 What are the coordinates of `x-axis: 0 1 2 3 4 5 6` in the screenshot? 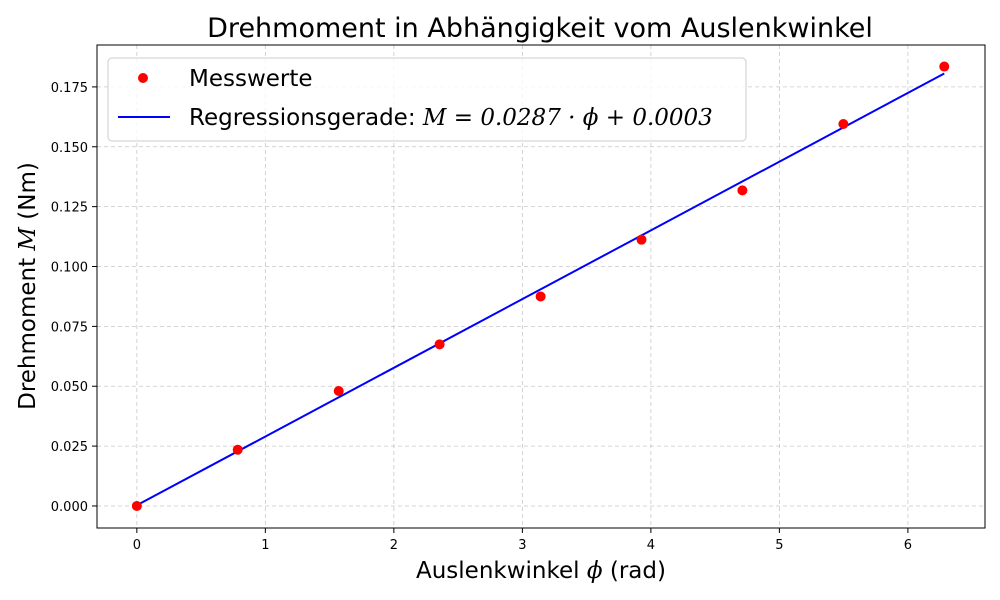 It's located at (522, 540).